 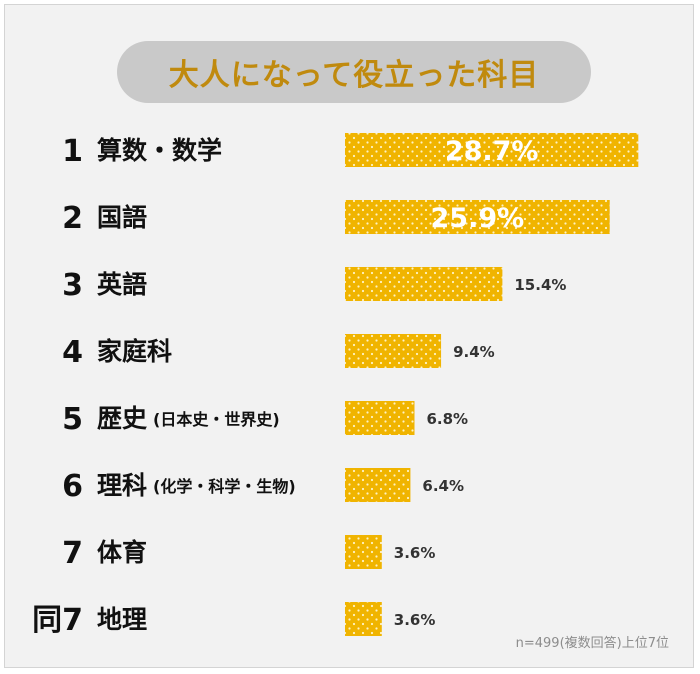 What do you see at coordinates (72, 486) in the screenshot?
I see `rank-label: 6` at bounding box center [72, 486].